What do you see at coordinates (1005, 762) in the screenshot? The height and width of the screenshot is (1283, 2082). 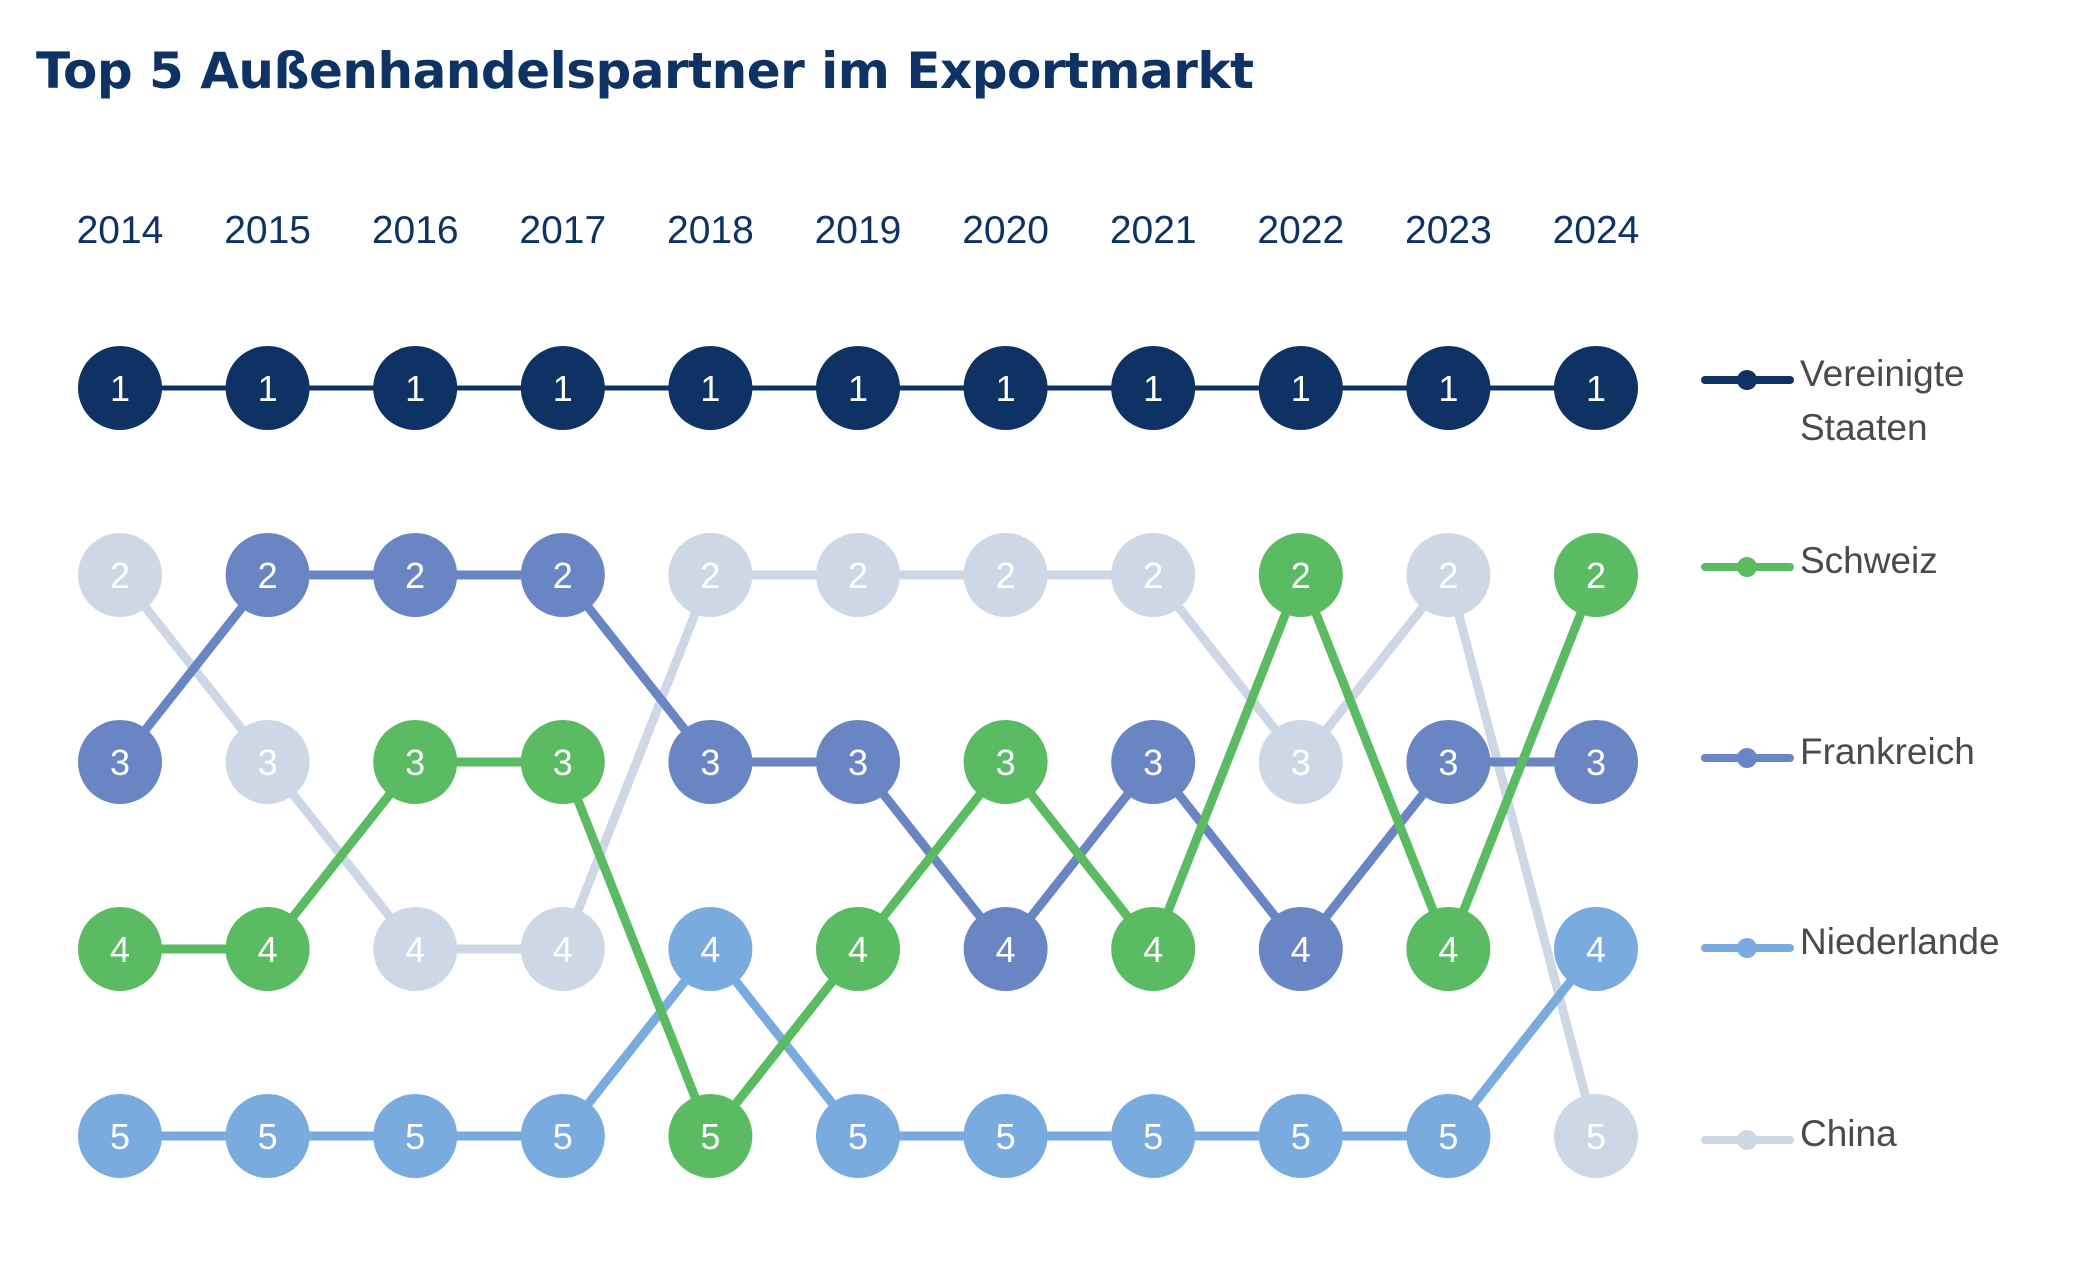 I see `rank-node-schweiz-2020: 3` at bounding box center [1005, 762].